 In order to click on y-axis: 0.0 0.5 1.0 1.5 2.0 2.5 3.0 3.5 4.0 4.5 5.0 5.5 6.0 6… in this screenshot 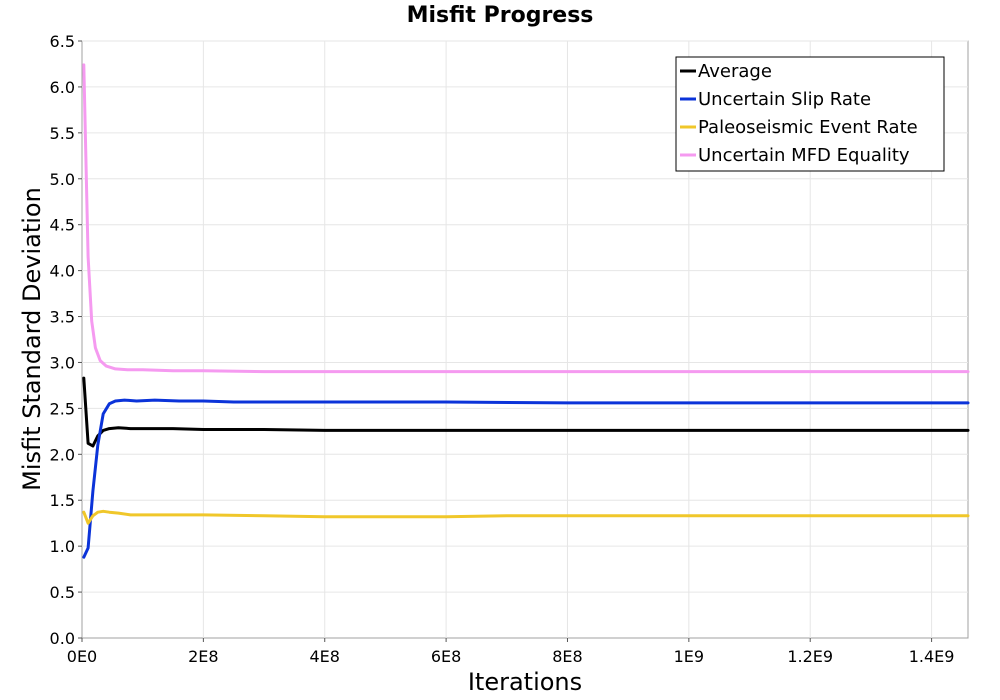, I will do `click(66, 340)`.